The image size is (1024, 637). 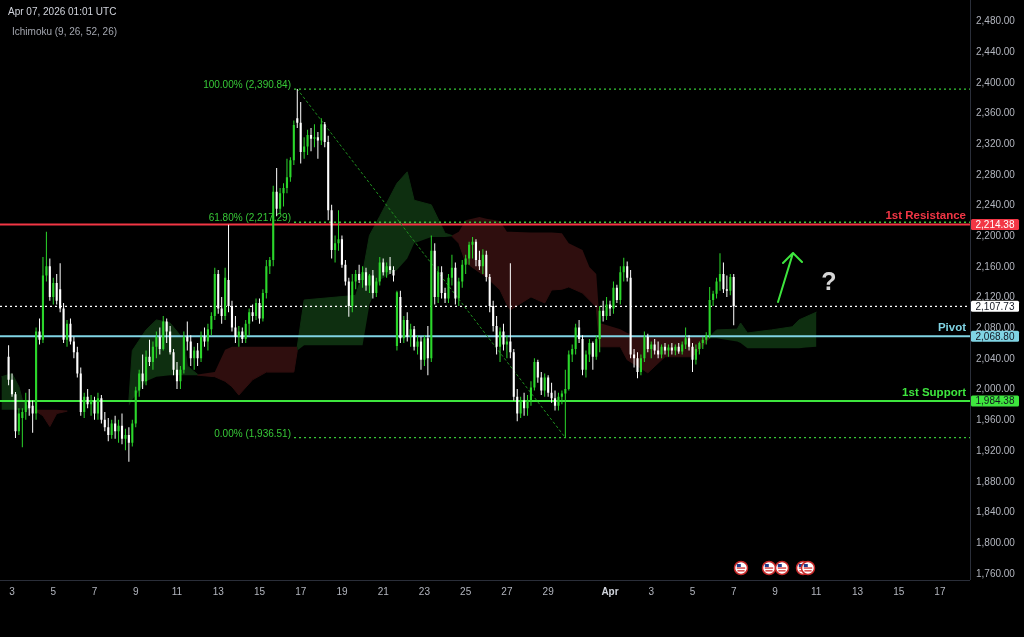 What do you see at coordinates (342, 591) in the screenshot?
I see `x-tick-label: 19` at bounding box center [342, 591].